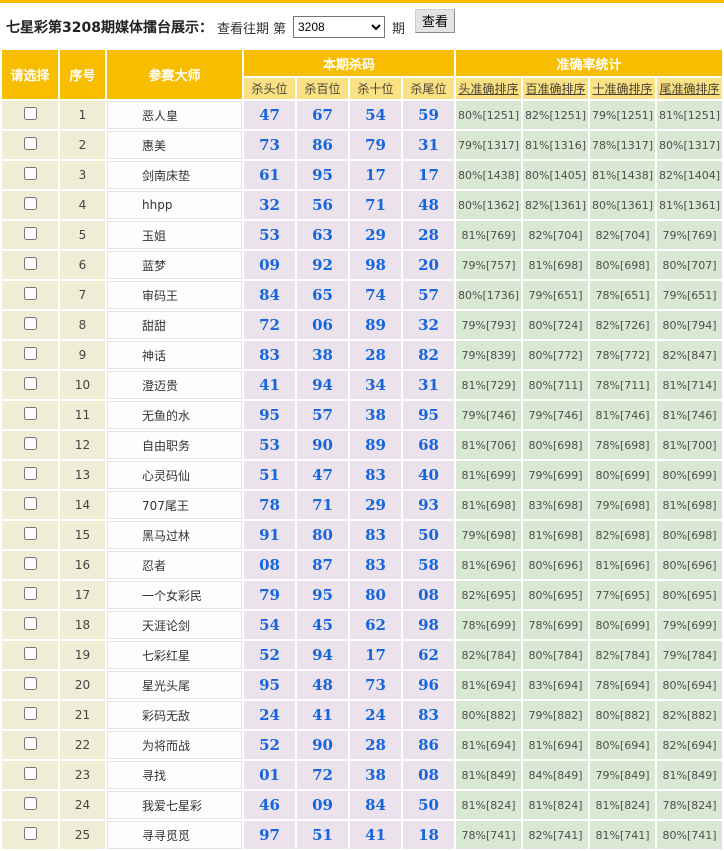  What do you see at coordinates (322, 805) in the screenshot?
I see `kill-hundred-value: 09` at bounding box center [322, 805].